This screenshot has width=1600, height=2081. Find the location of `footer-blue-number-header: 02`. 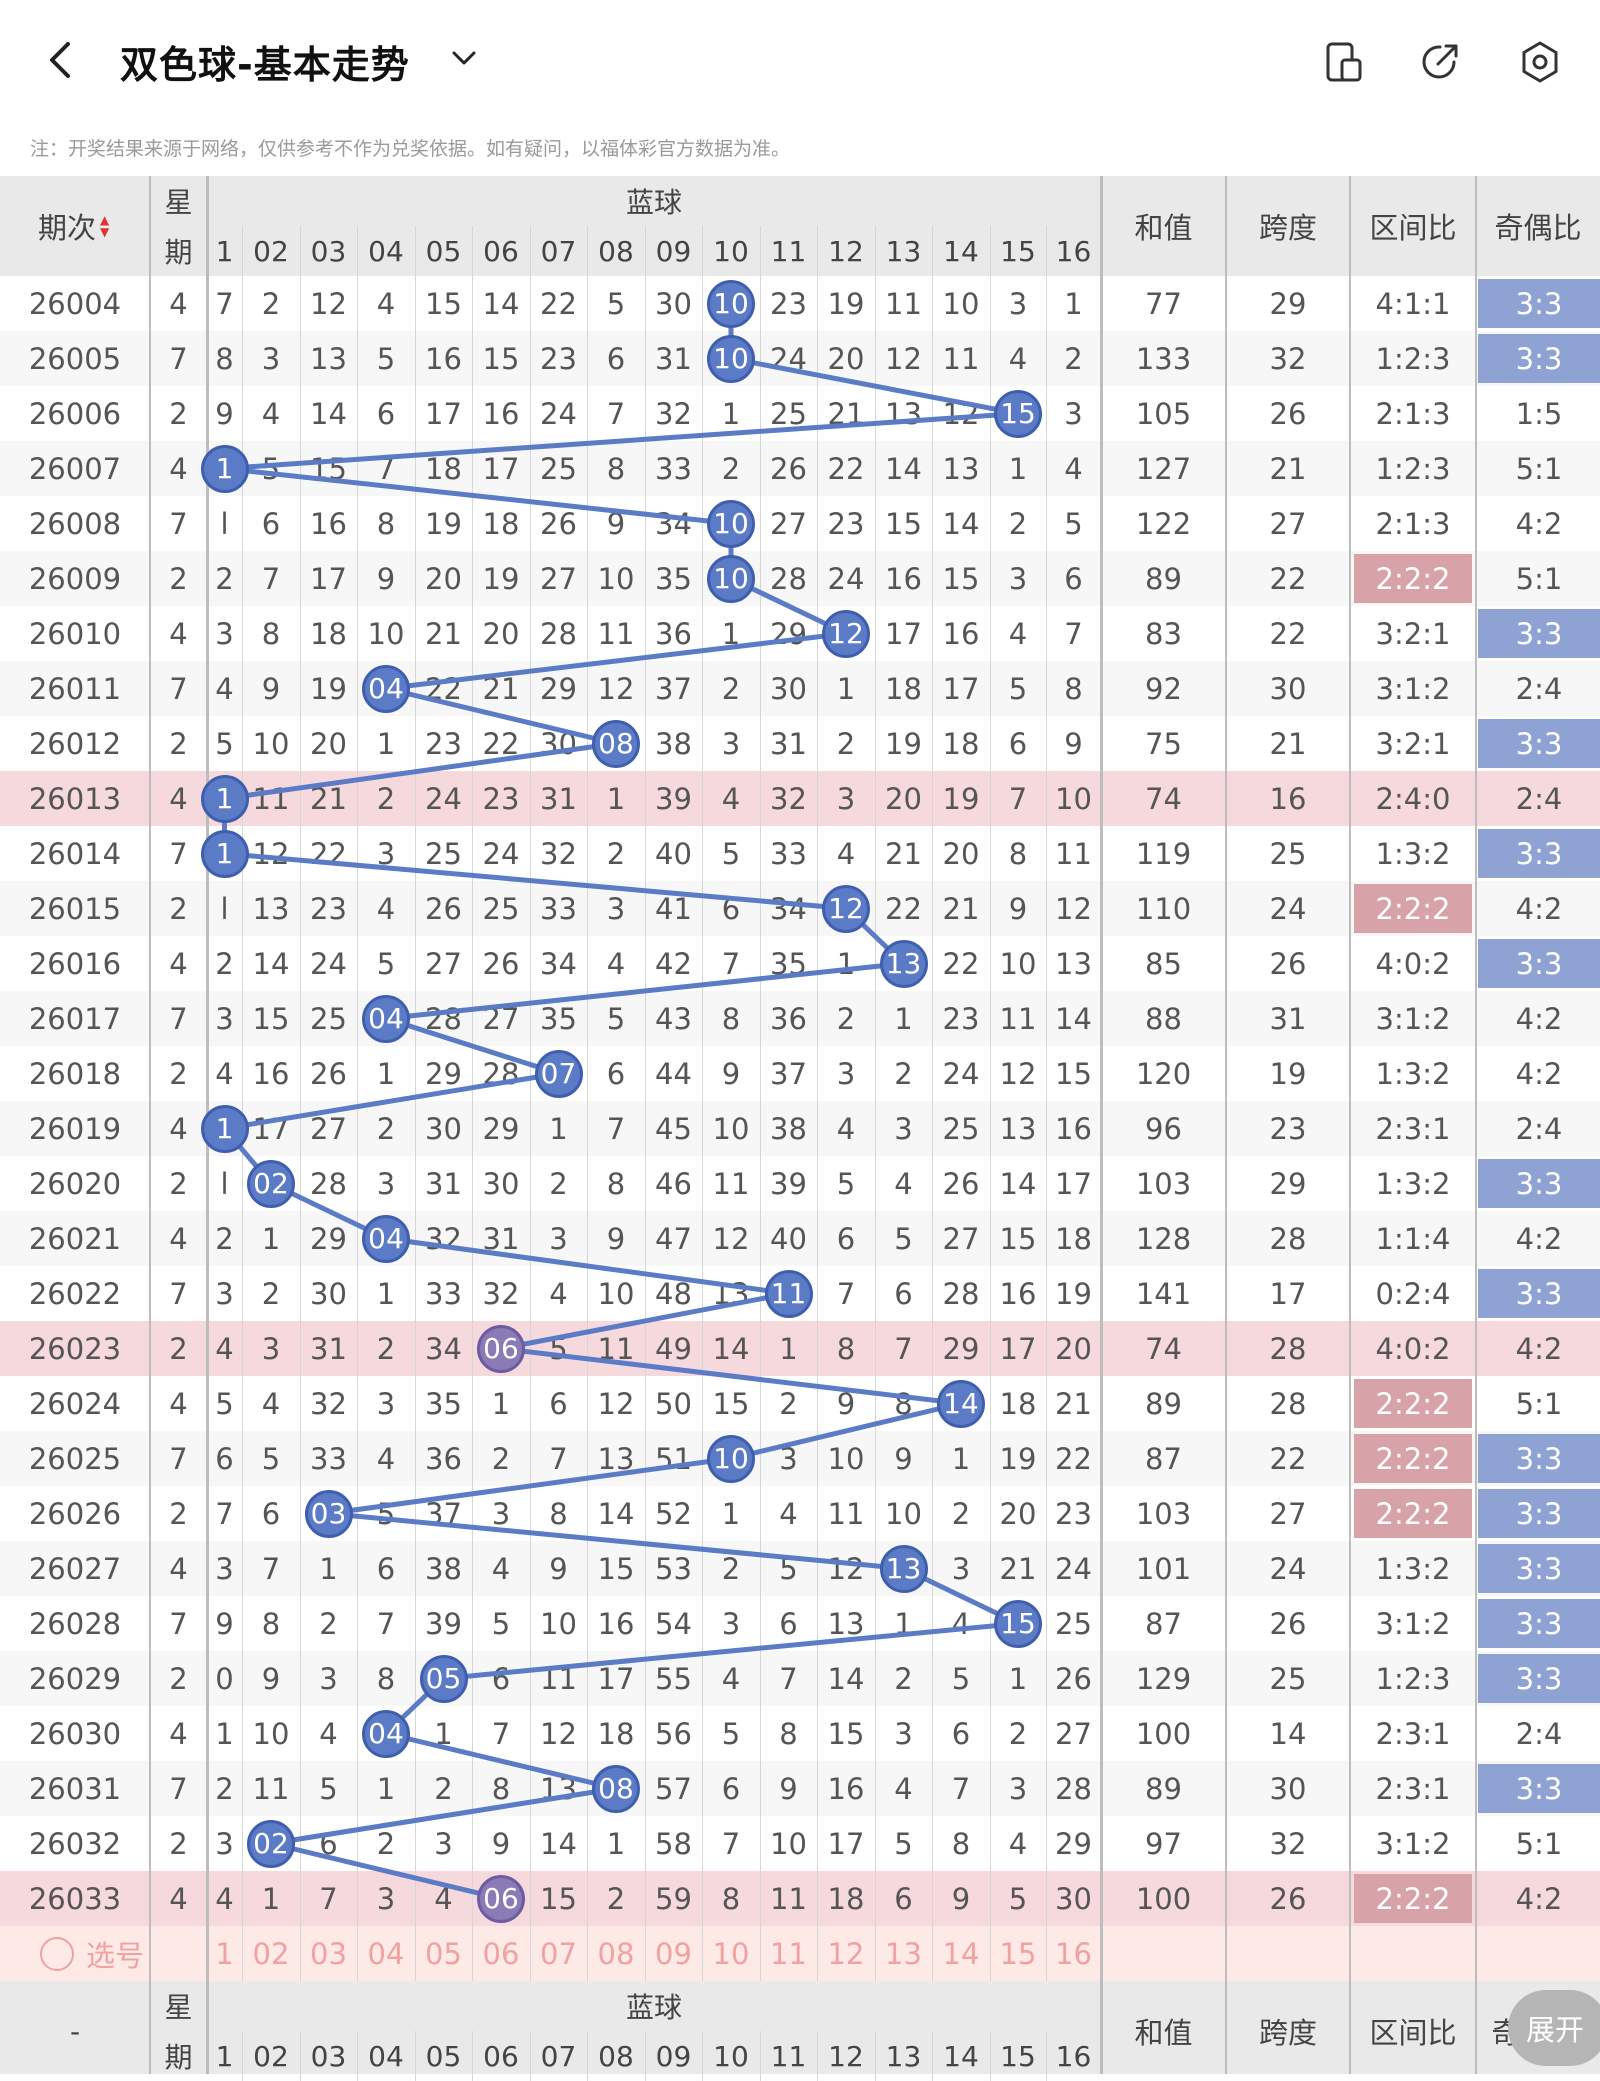

footer-blue-number-header: 02 is located at coordinates (271, 2056).